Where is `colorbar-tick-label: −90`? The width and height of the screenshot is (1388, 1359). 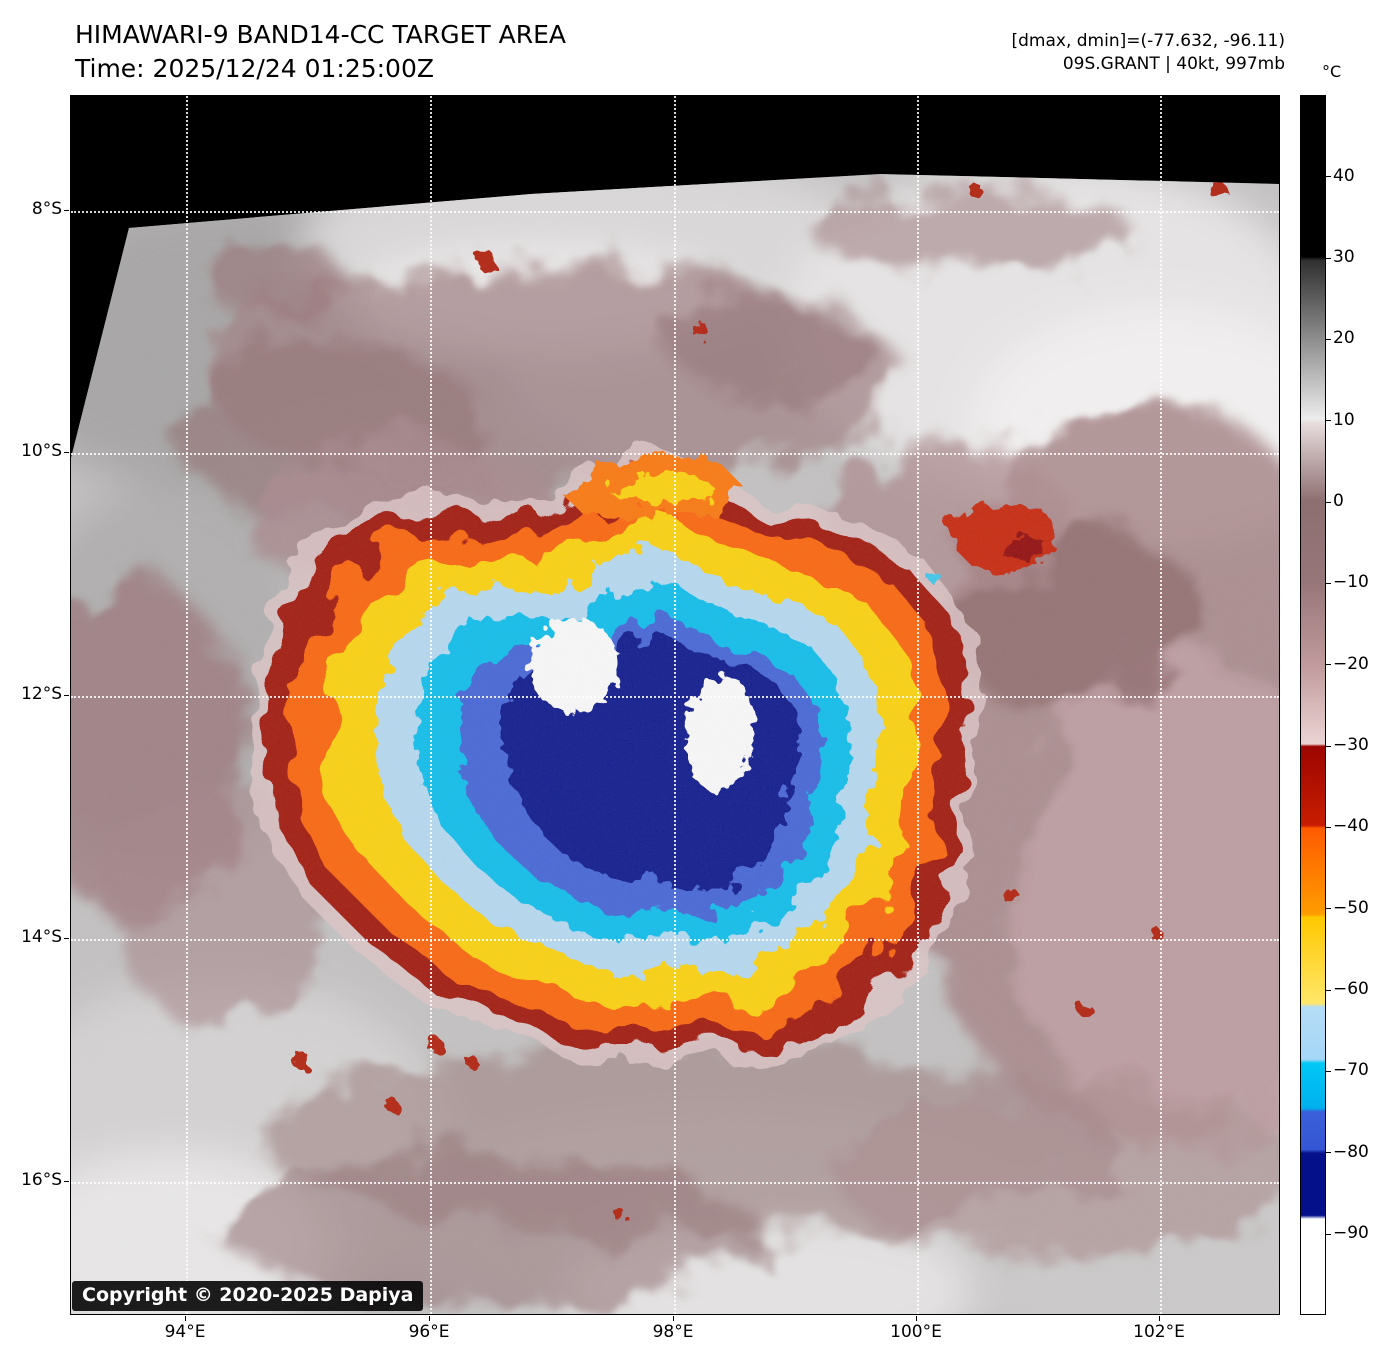 colorbar-tick-label: −90 is located at coordinates (1351, 1233).